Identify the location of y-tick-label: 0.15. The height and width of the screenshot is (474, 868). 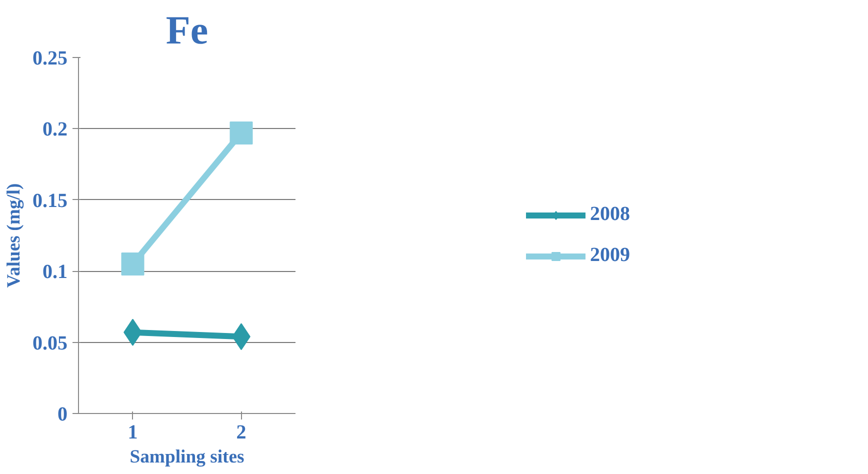
(50, 201).